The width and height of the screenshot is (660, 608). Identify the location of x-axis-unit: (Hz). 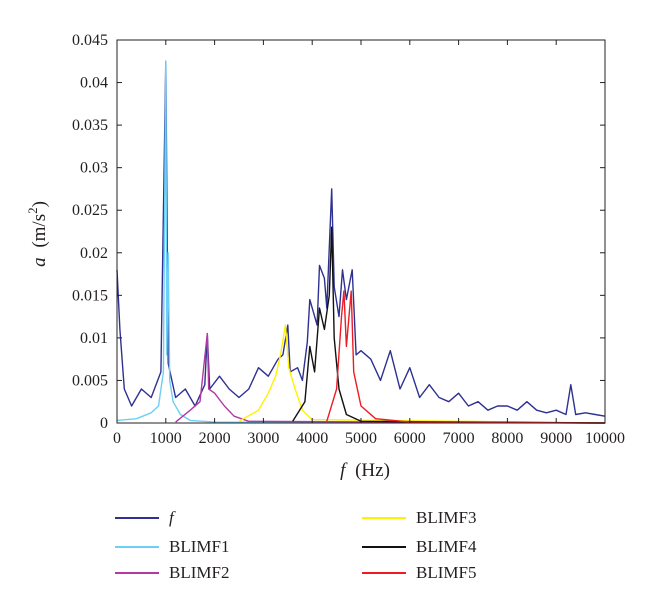
(372, 470).